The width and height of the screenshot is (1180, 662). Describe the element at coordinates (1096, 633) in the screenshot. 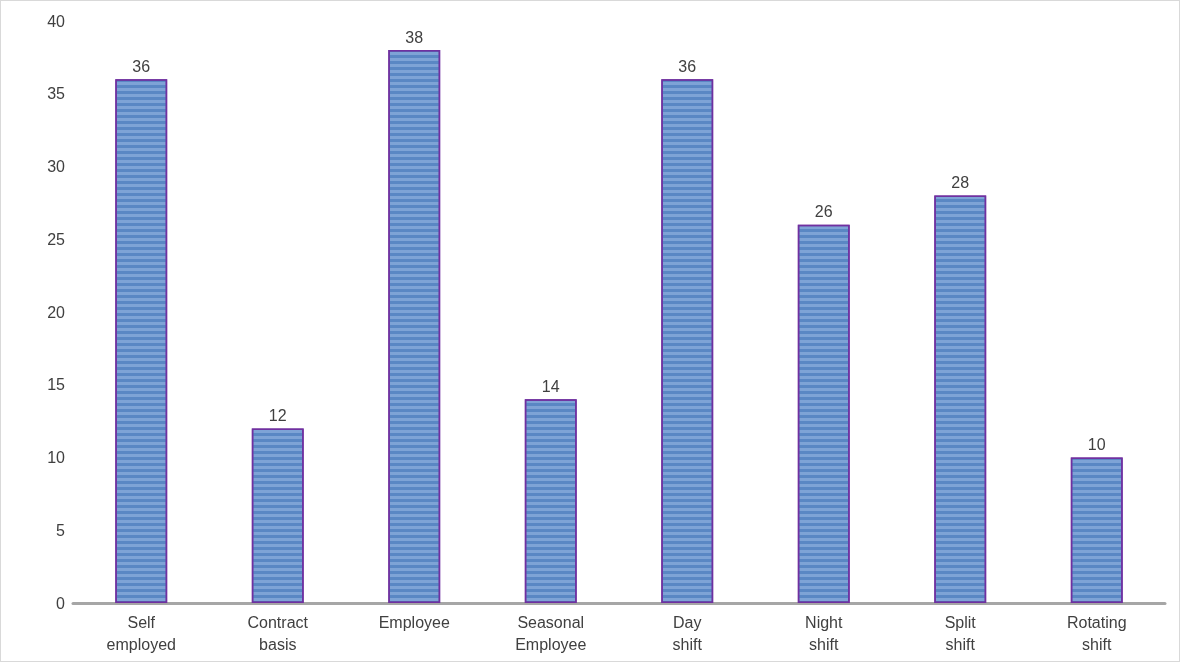

I see `x-tick-label: Rotating shift` at that location.